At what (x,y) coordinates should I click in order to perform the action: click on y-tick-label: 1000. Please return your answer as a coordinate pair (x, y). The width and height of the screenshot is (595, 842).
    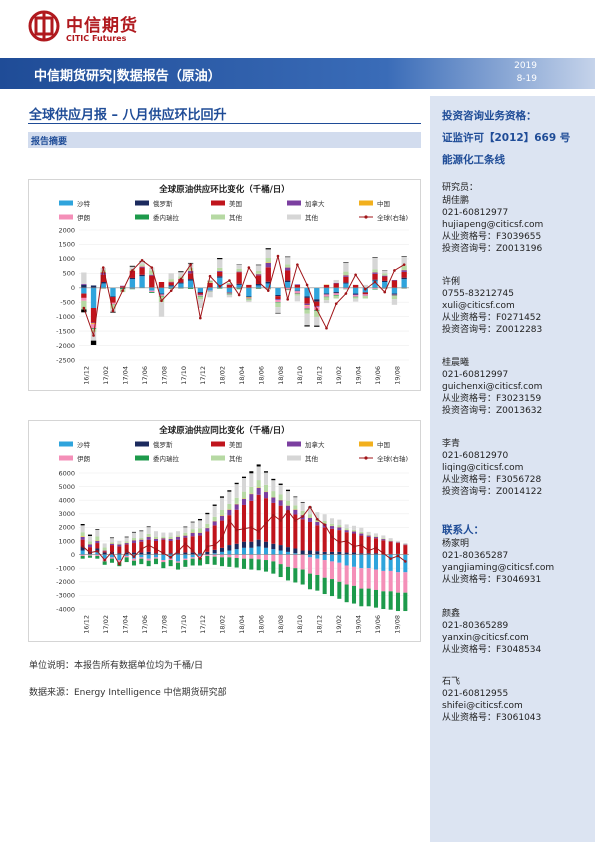
    Looking at the image, I should click on (66, 541).